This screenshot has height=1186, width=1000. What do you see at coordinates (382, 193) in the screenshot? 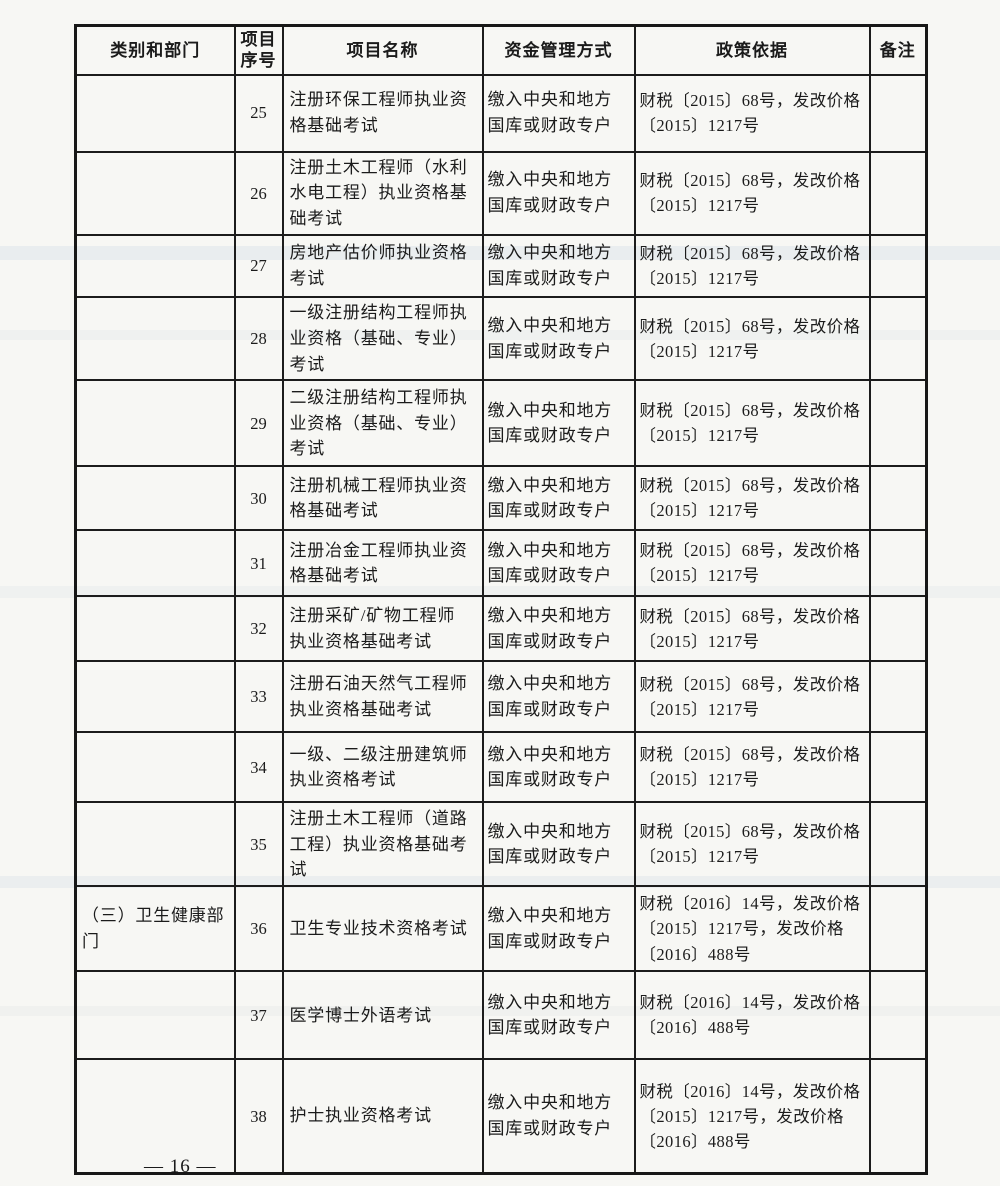
I see `cell-name: 注册土木工程师（水利水电工程）执业资格基础考试` at bounding box center [382, 193].